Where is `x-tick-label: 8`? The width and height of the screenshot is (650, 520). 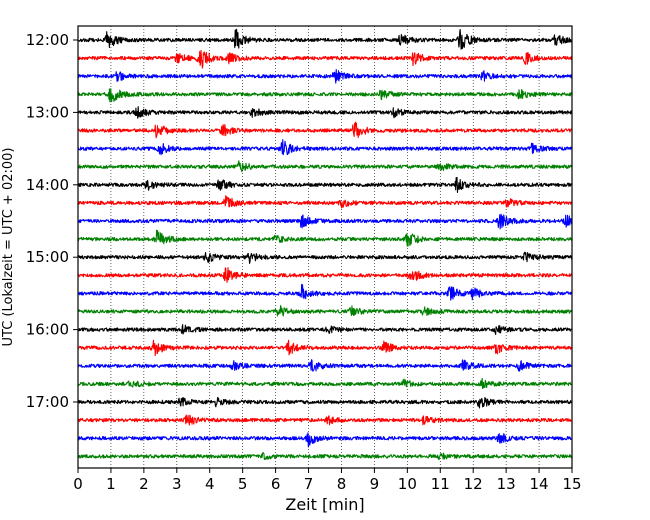
x-tick-label: 8 is located at coordinates (342, 484).